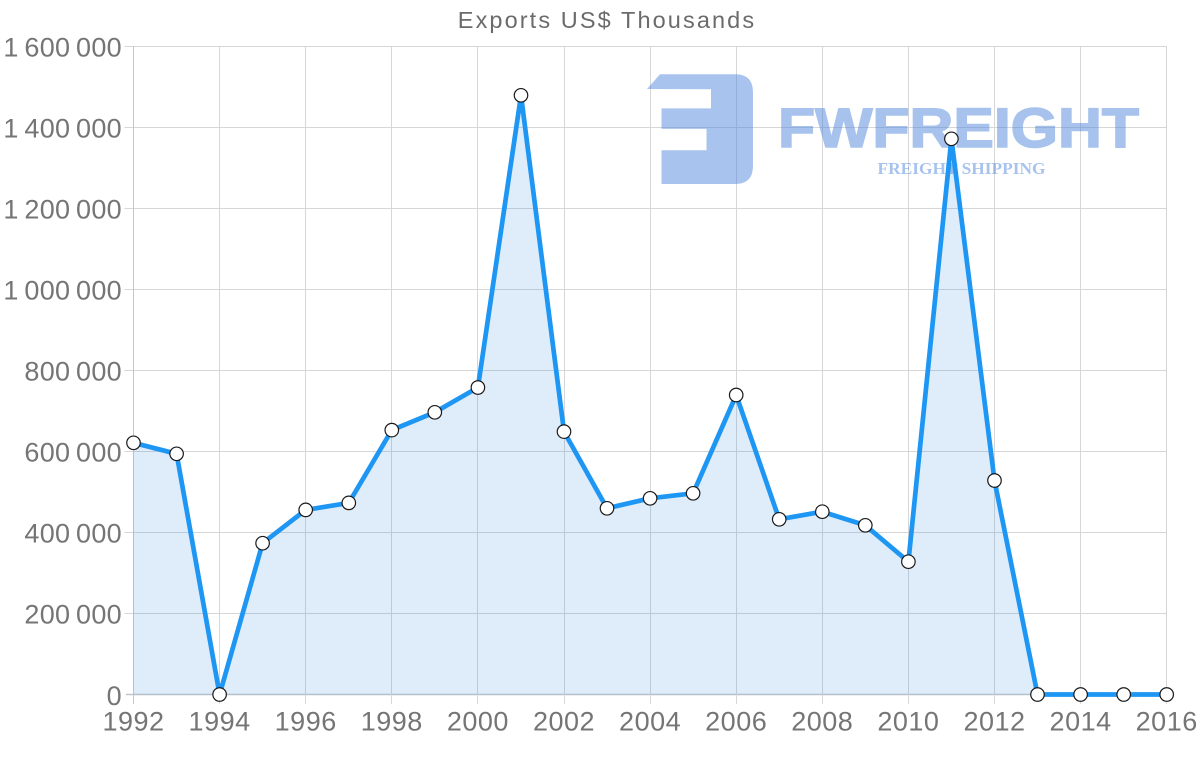 Image resolution: width=1200 pixels, height=768 pixels. I want to click on svg-text: 400 000, so click(73, 534).